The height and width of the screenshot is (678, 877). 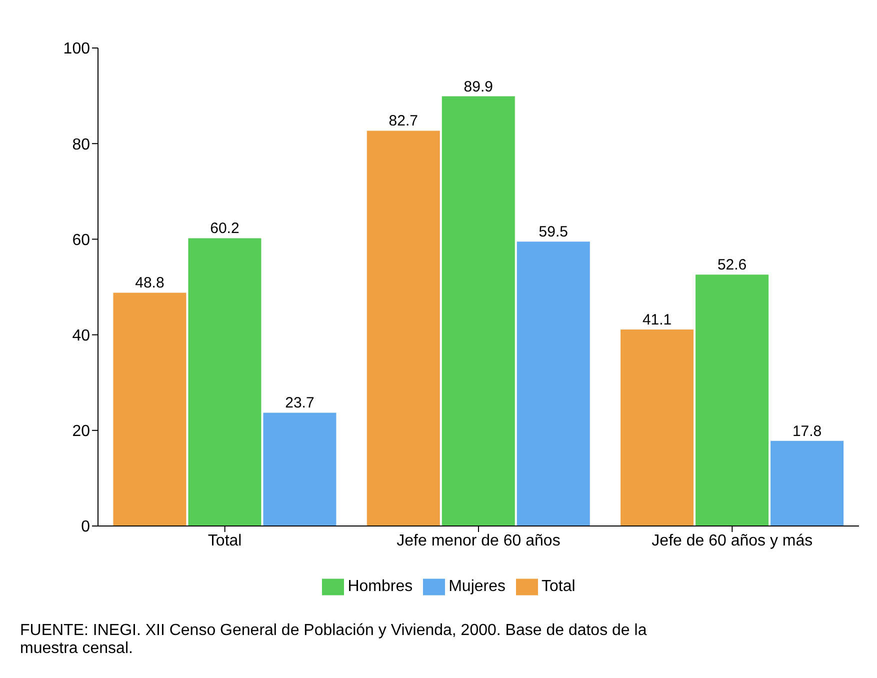 What do you see at coordinates (553, 232) in the screenshot?
I see `data-label: 59.5` at bounding box center [553, 232].